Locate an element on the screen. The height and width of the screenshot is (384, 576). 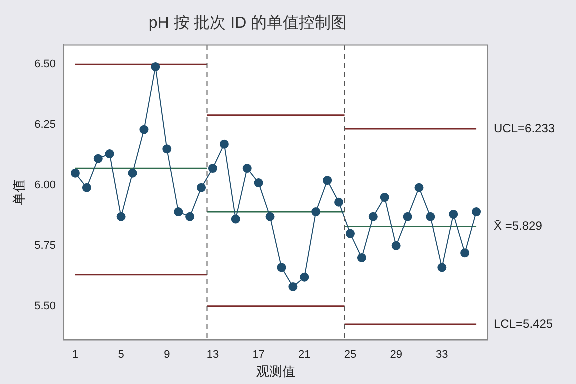
chart-title: pH 按 批次 ID 的单值控制图 is located at coordinates (248, 23).